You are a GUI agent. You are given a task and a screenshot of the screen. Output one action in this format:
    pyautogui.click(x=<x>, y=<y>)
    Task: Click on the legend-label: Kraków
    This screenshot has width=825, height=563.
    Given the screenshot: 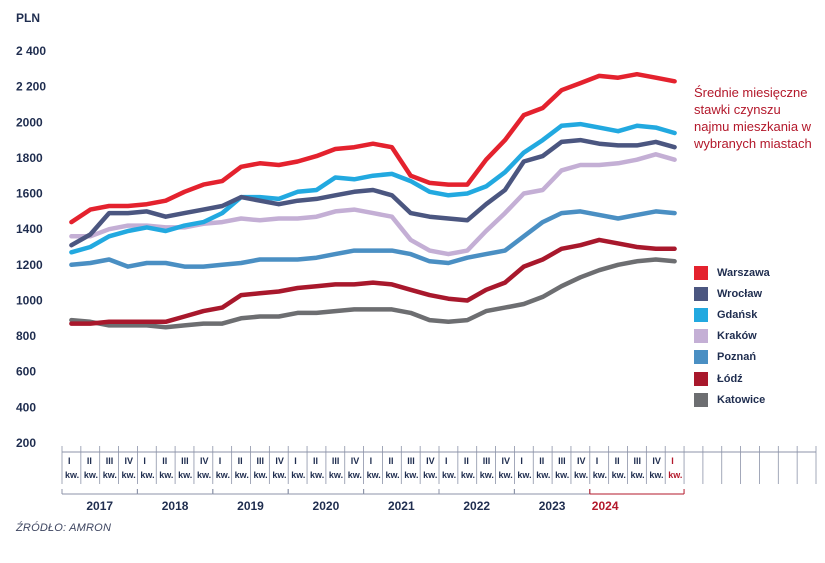 What is the action you would take?
    pyautogui.click(x=737, y=336)
    